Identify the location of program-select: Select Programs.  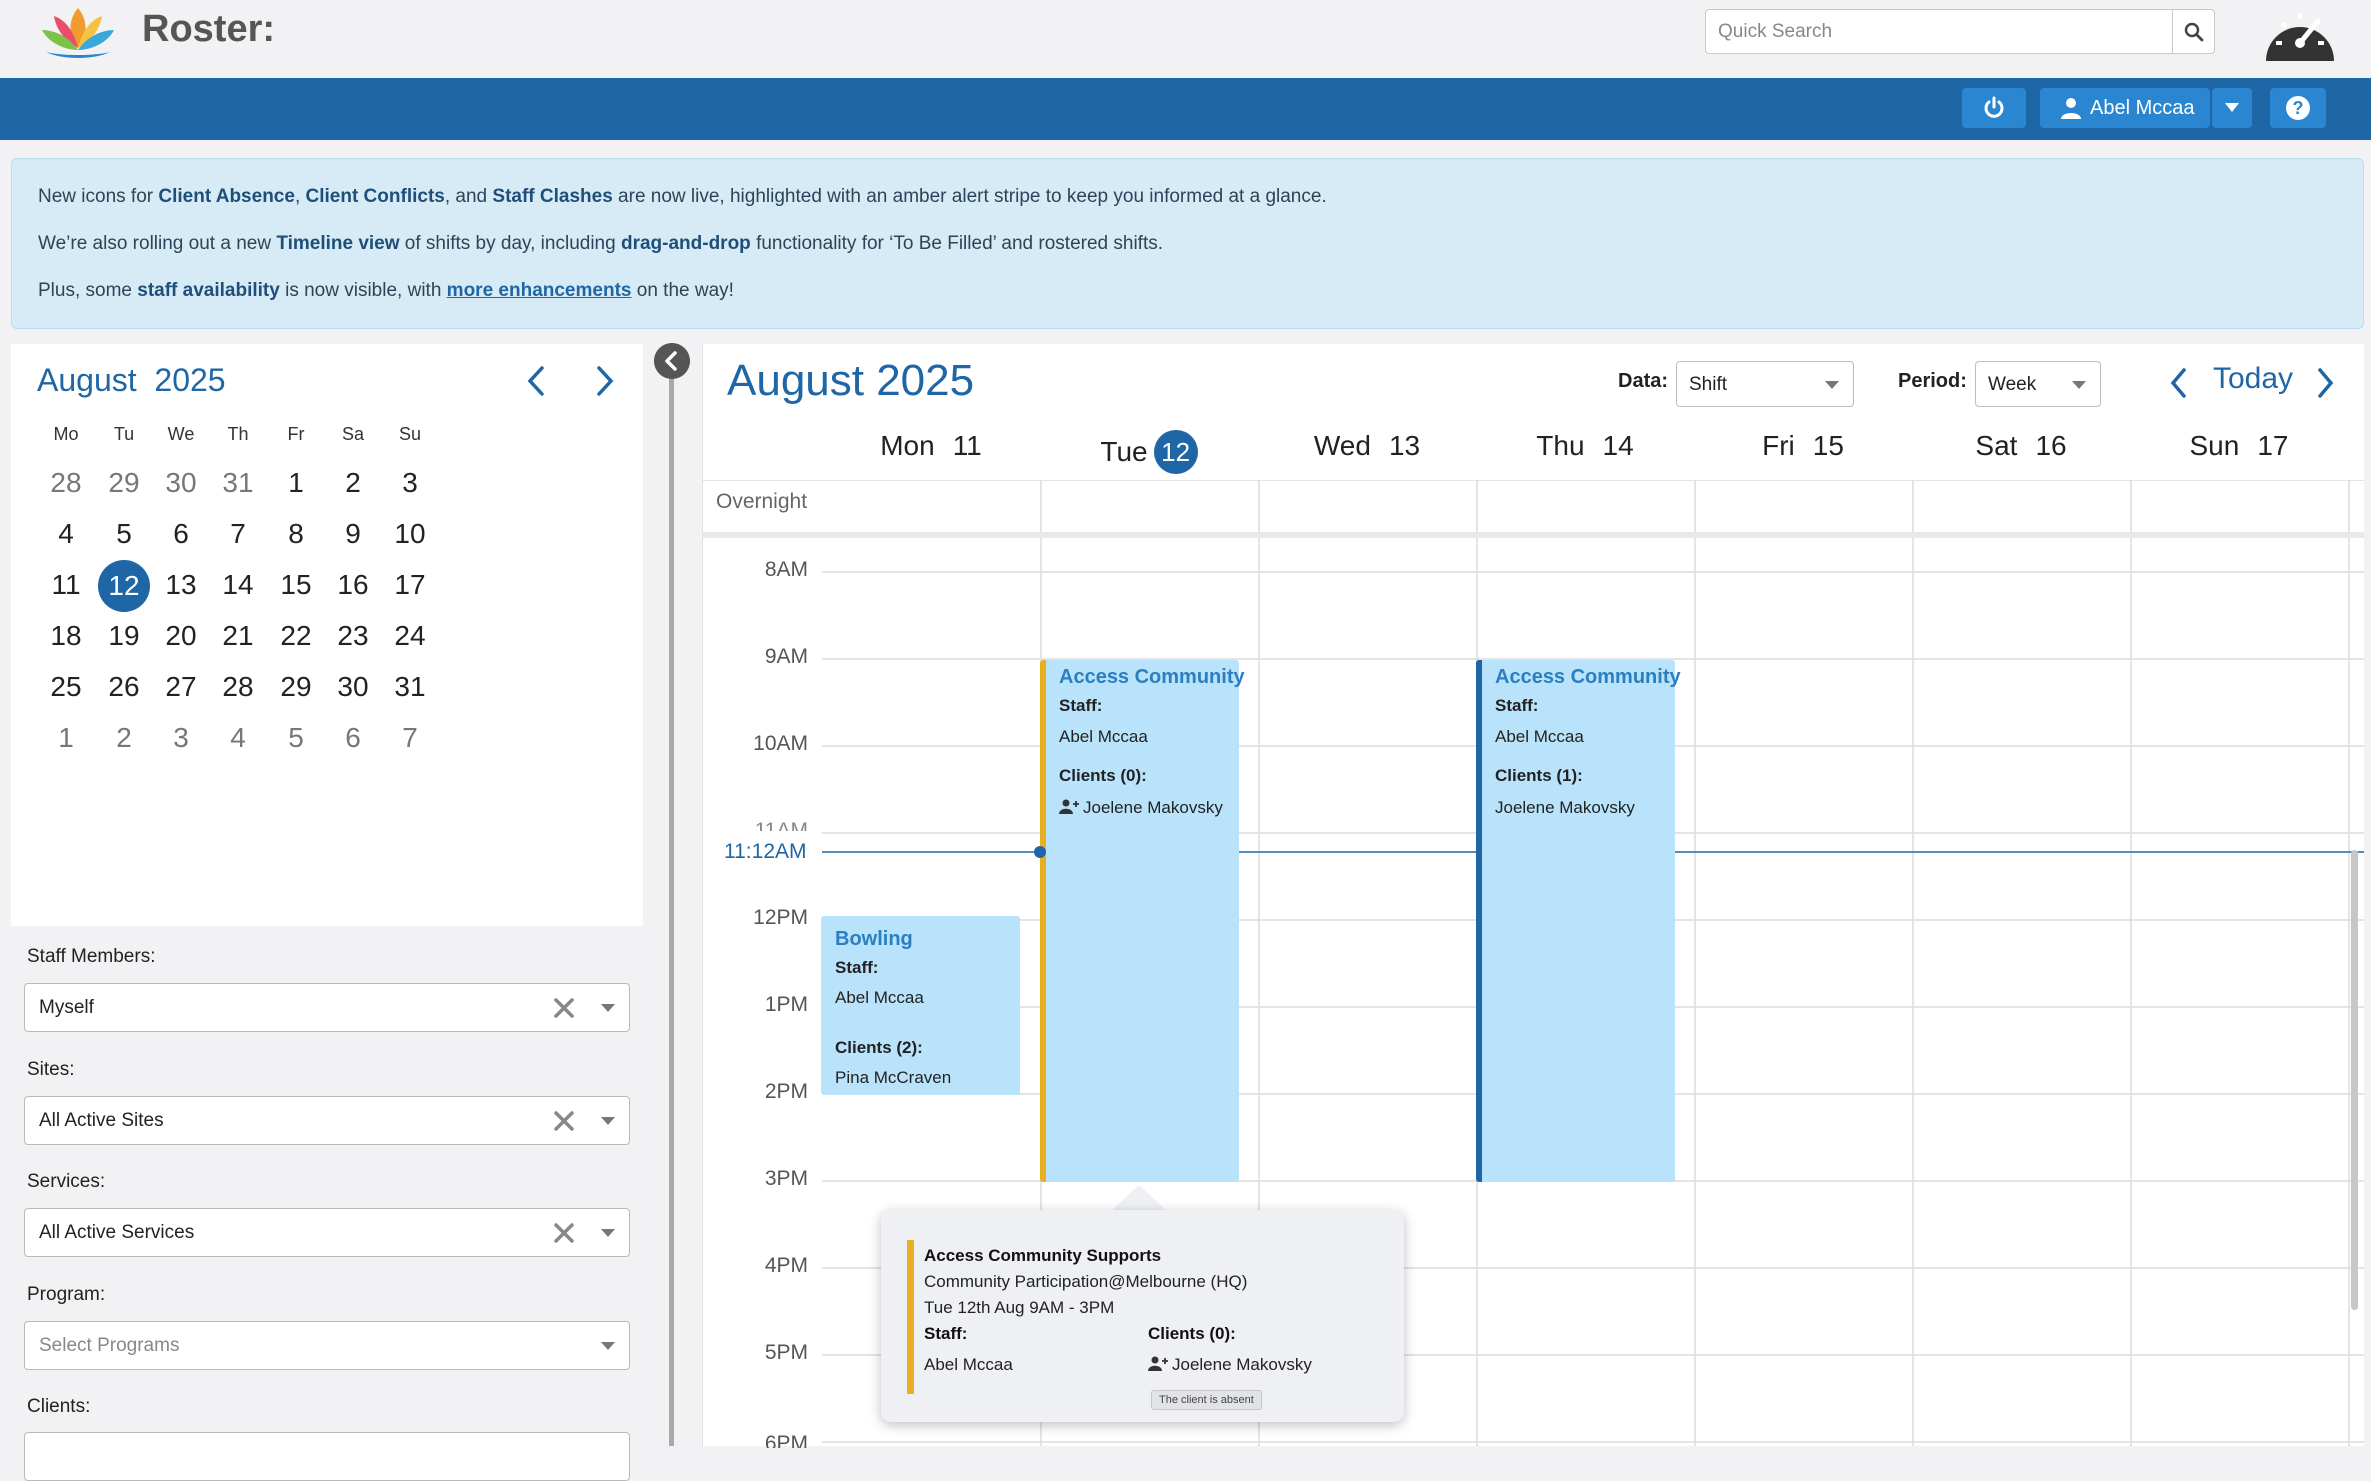
(327, 1345).